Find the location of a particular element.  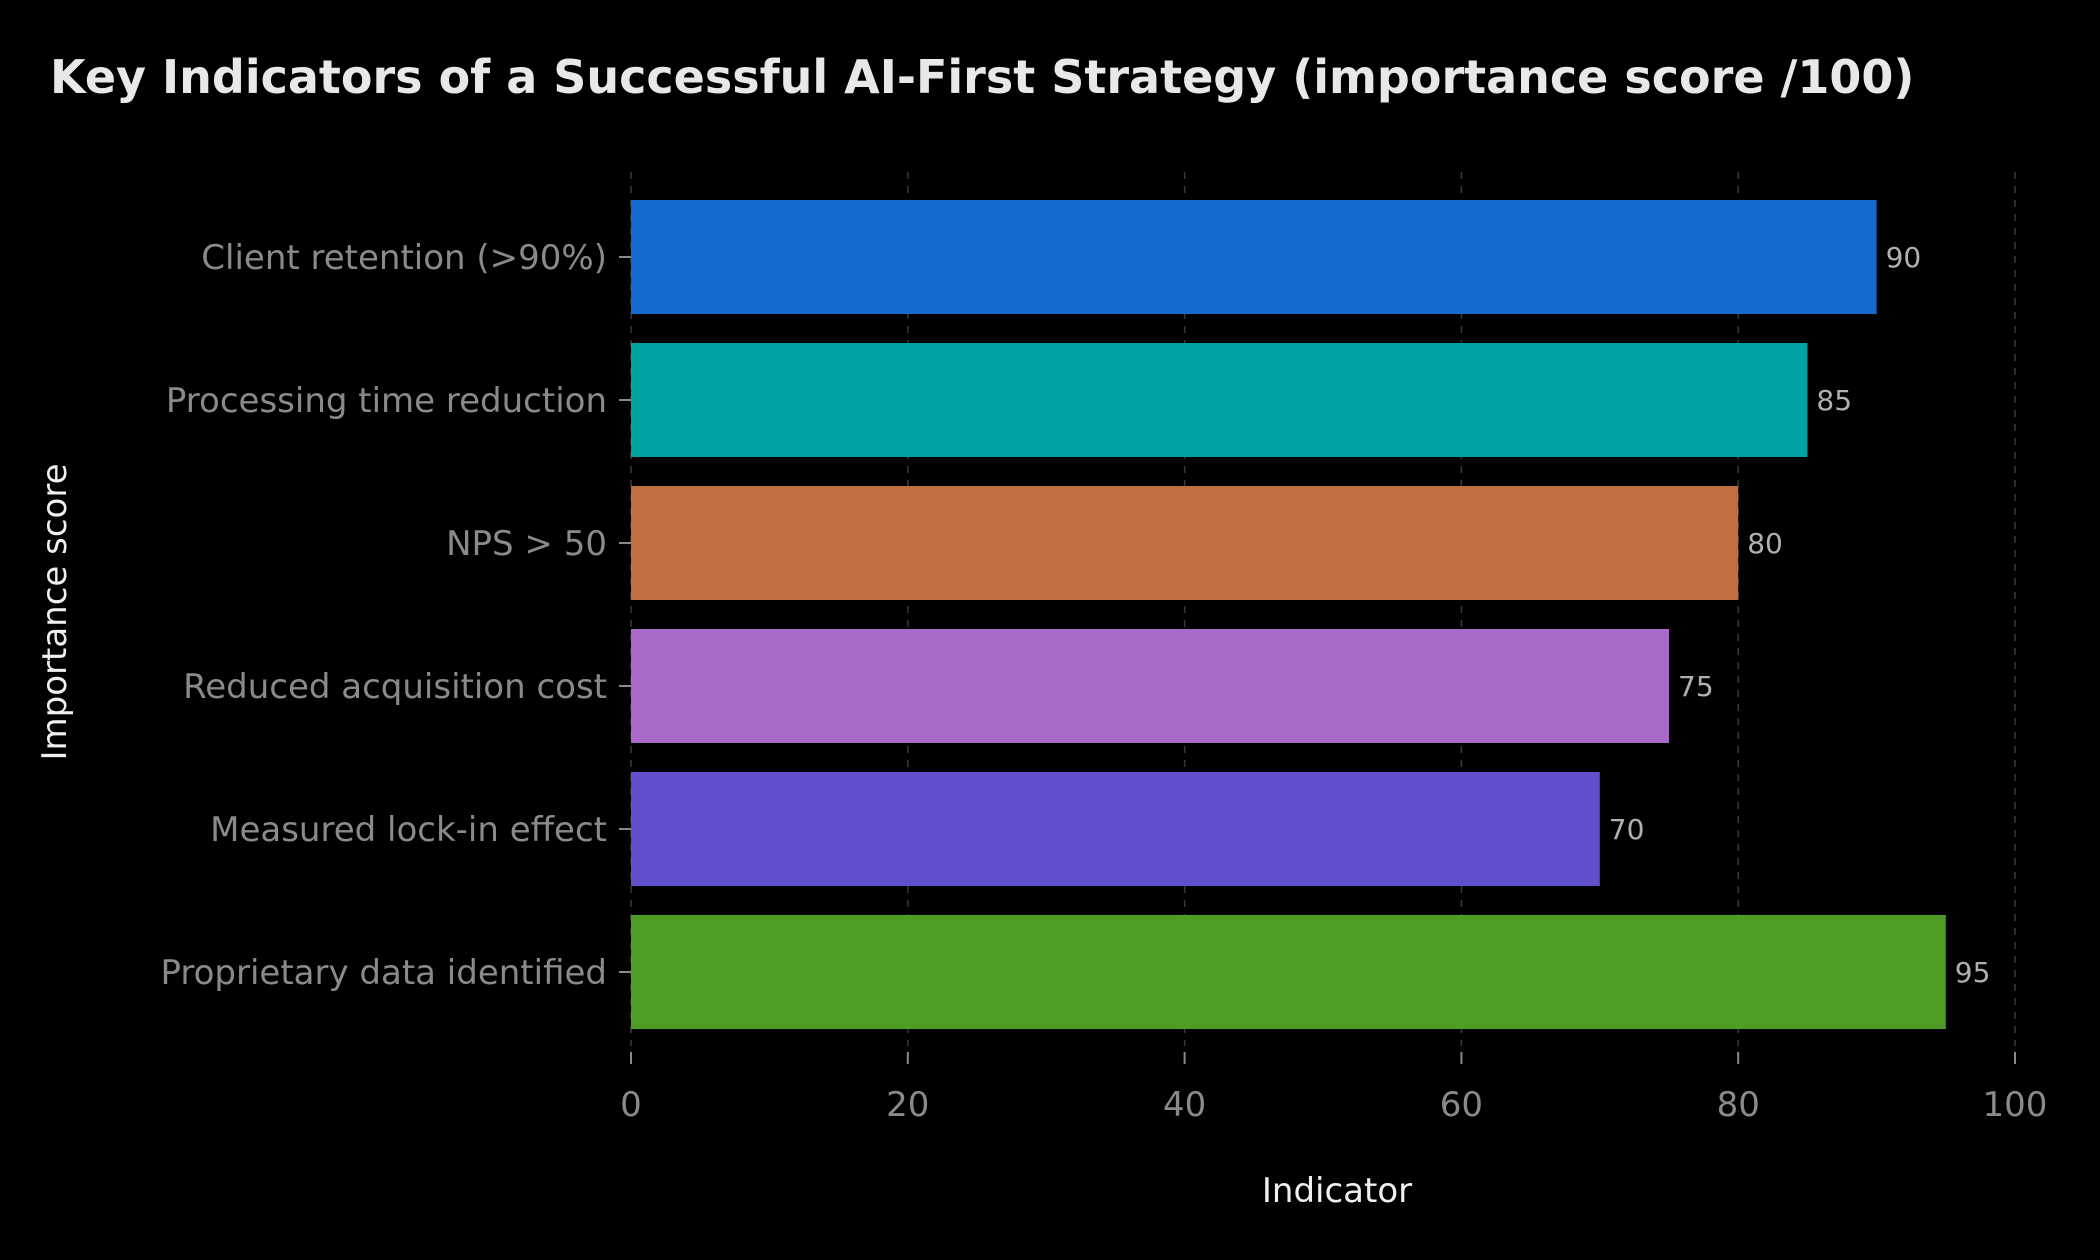

x-tick-label: 60 is located at coordinates (1461, 1105).